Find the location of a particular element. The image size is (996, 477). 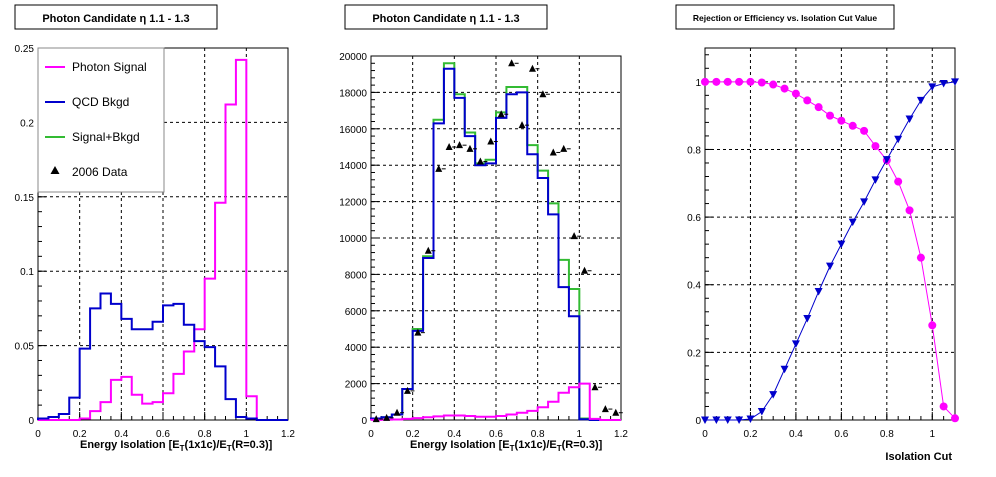

y-tick-label: 0.6 is located at coordinates (694, 218).